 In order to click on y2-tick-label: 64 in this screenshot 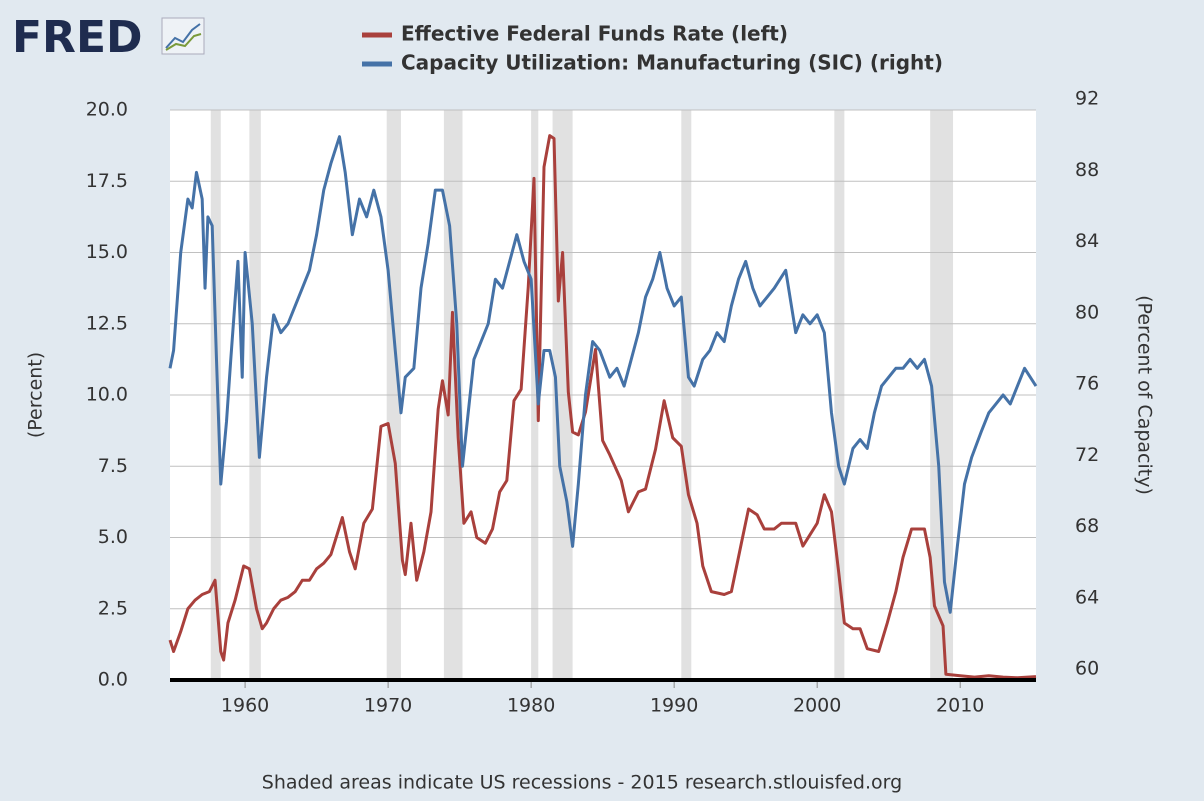, I will do `click(1087, 597)`.